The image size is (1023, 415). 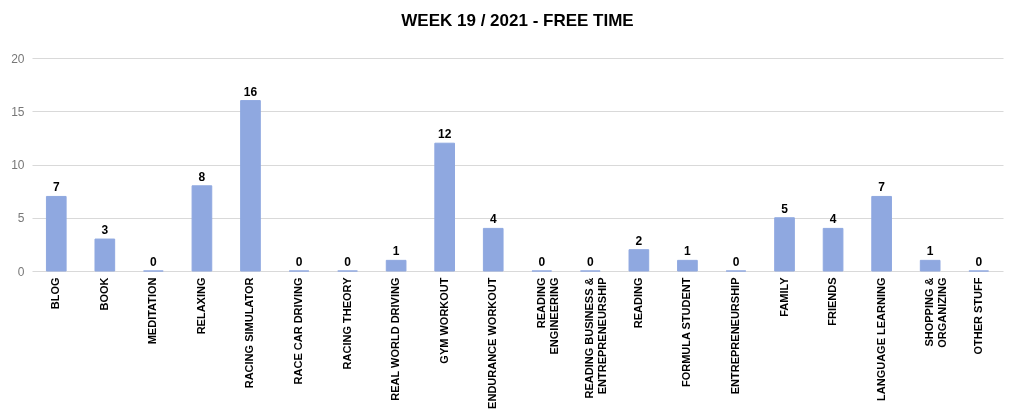 What do you see at coordinates (639, 240) in the screenshot?
I see `data-label: 2` at bounding box center [639, 240].